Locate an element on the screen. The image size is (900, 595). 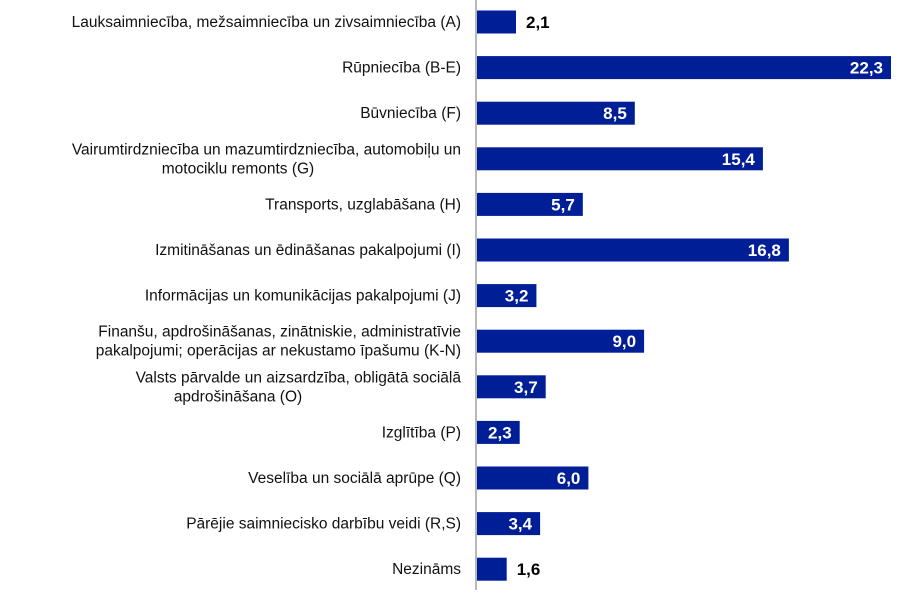
value-label: 5,7 is located at coordinates (563, 204).